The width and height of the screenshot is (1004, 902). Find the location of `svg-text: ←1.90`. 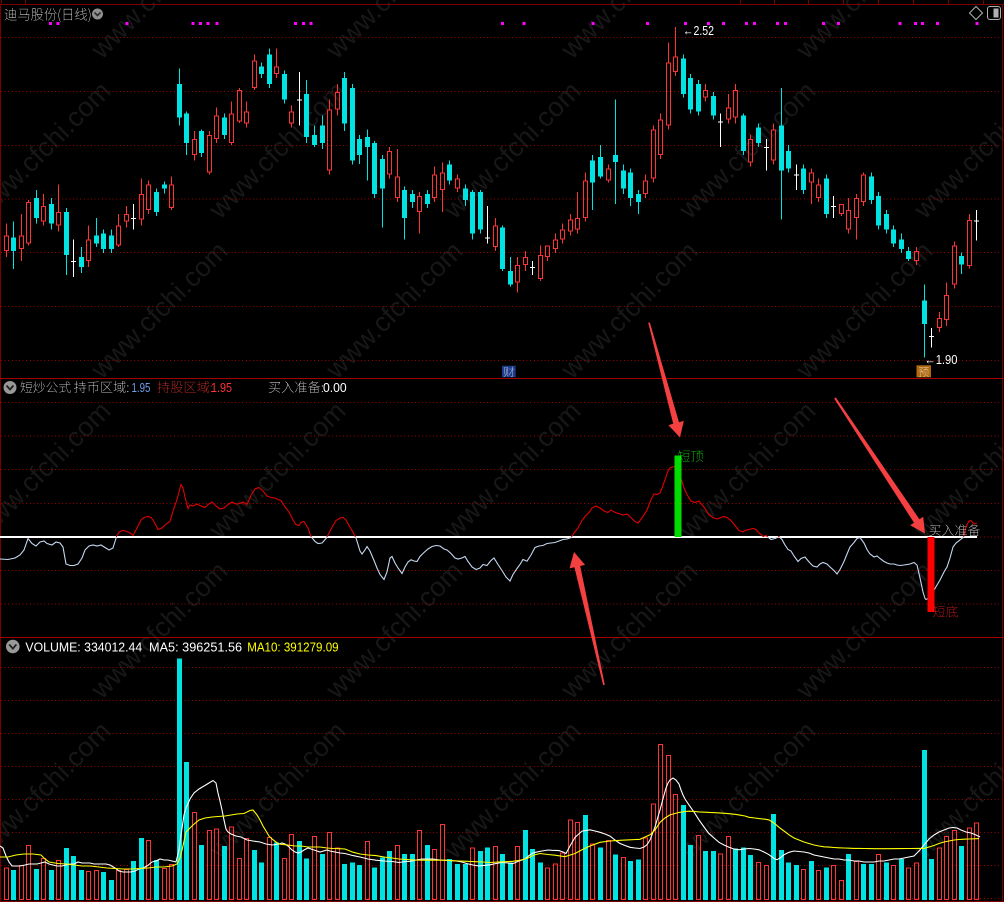

svg-text: ←1.90 is located at coordinates (941, 359).